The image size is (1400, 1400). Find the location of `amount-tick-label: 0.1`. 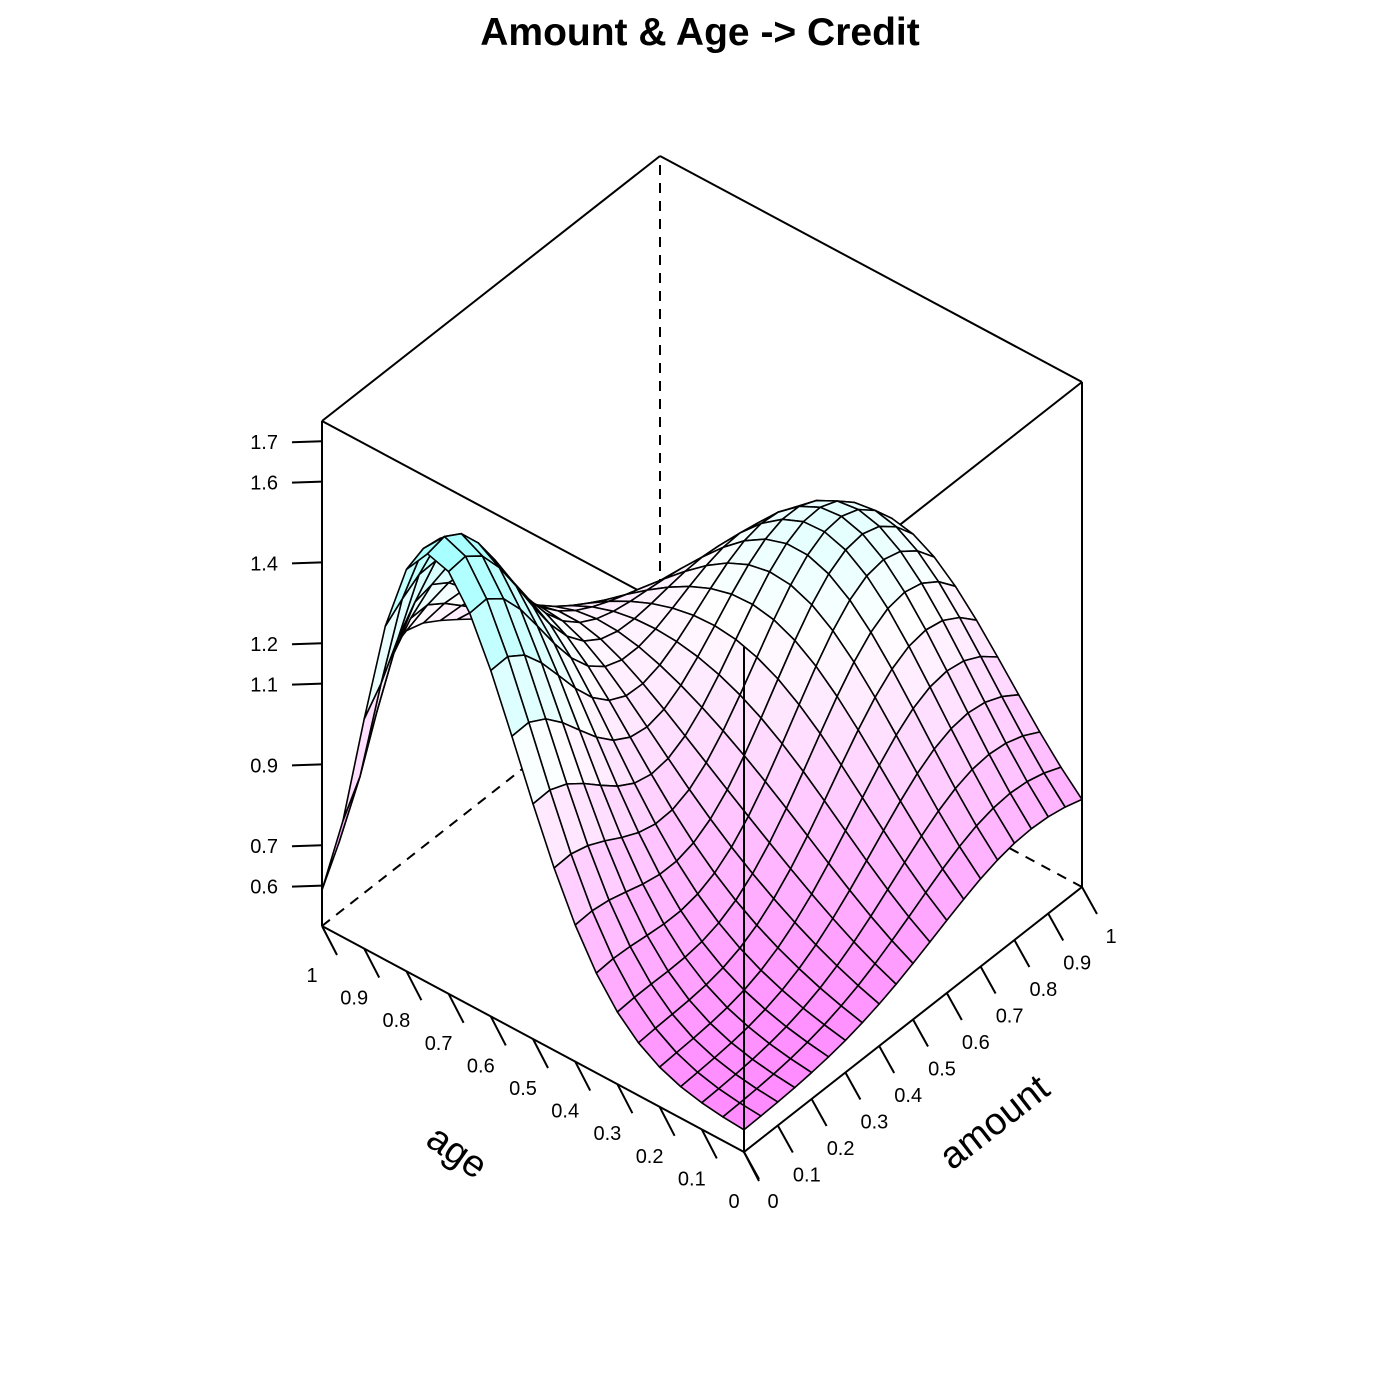

amount-tick-label: 0.1 is located at coordinates (807, 1176).